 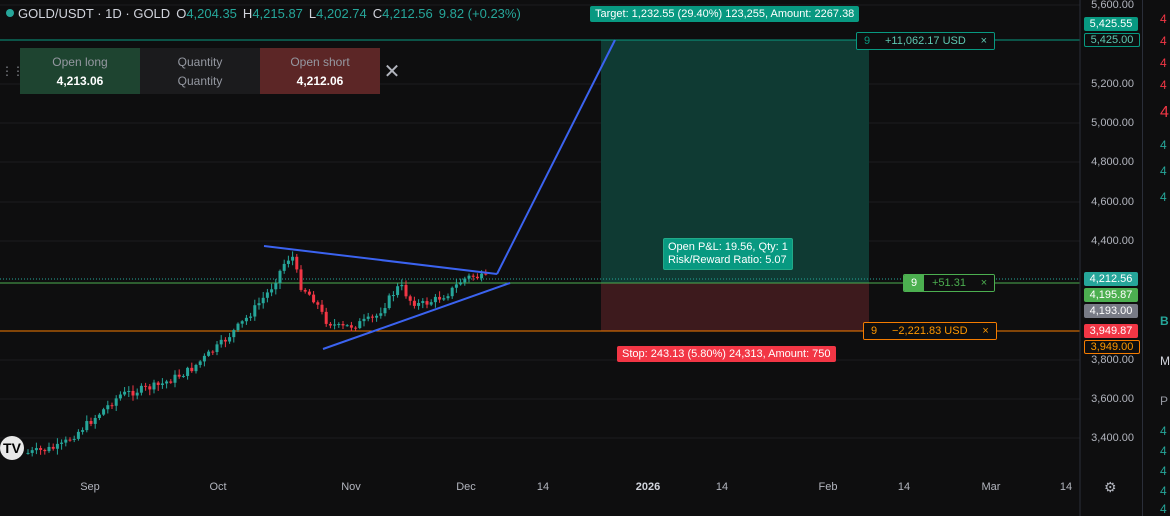 I want to click on time-label: Feb, so click(x=828, y=487).